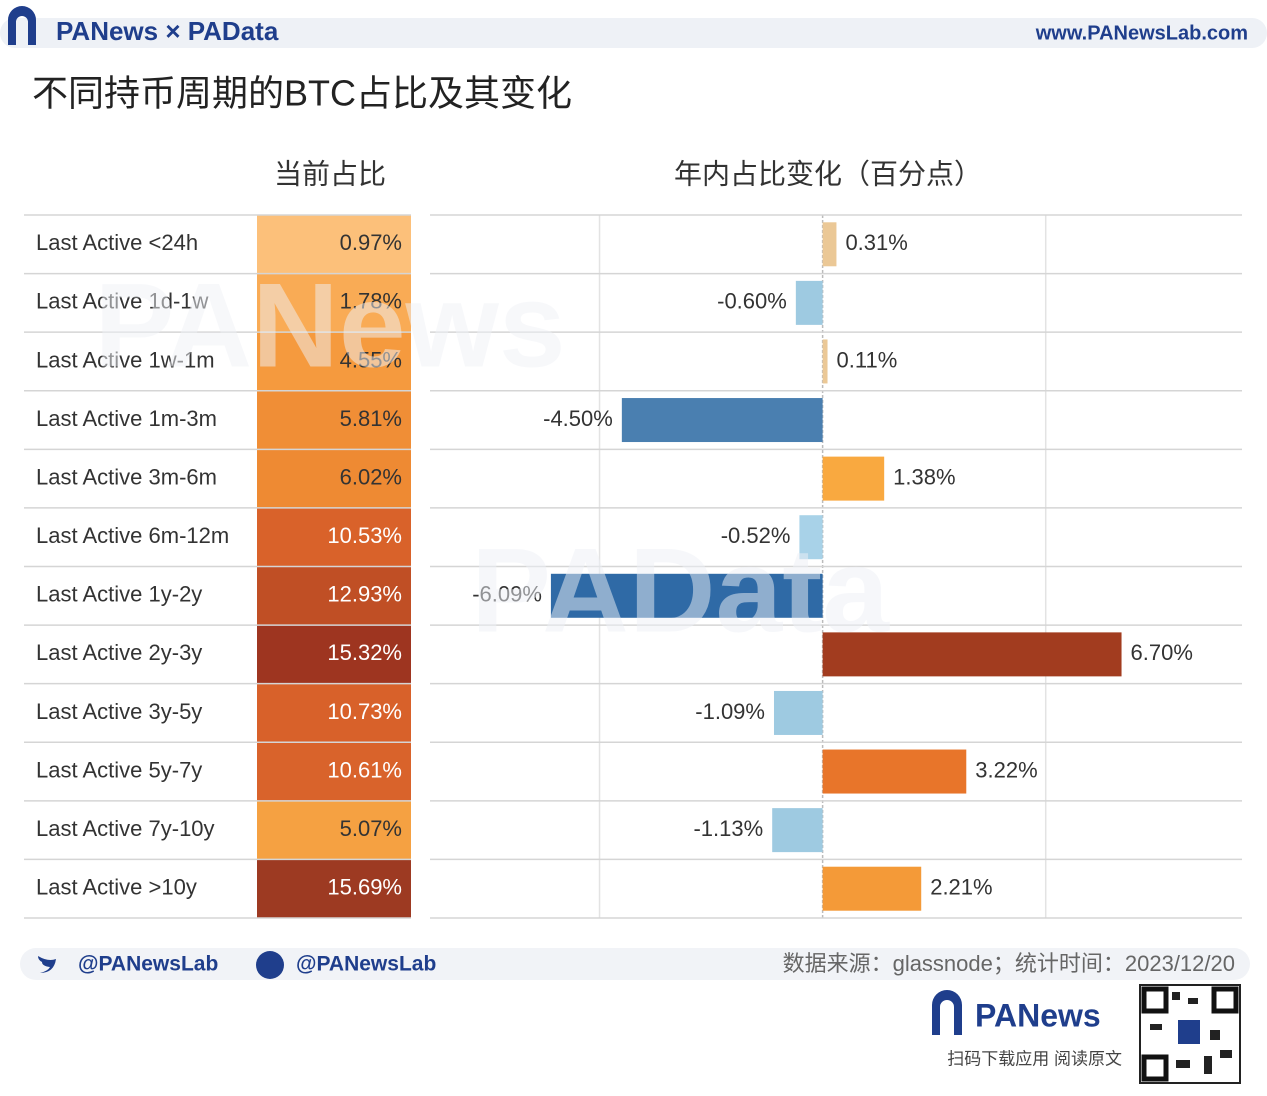  Describe the element at coordinates (730, 711) in the screenshot. I see `data-label: -1.09%` at that location.